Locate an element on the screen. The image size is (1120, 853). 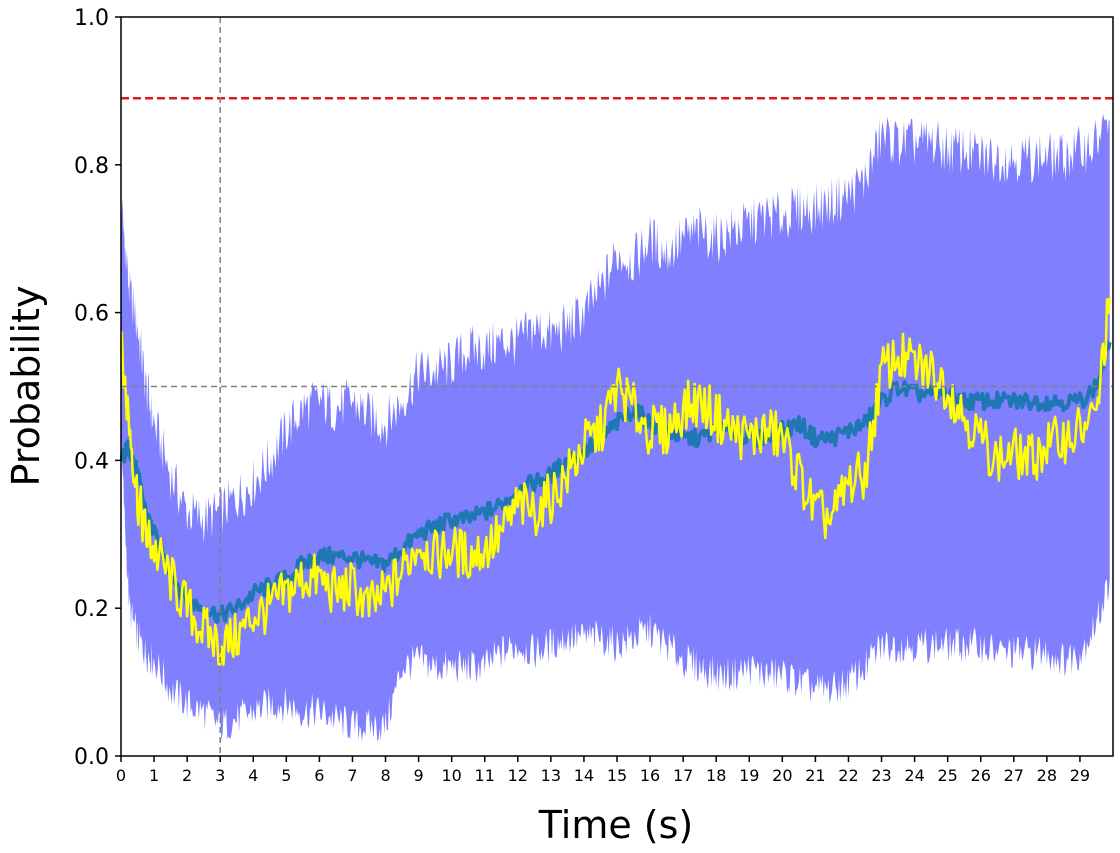
x-tick-label: 26 is located at coordinates (981, 775).